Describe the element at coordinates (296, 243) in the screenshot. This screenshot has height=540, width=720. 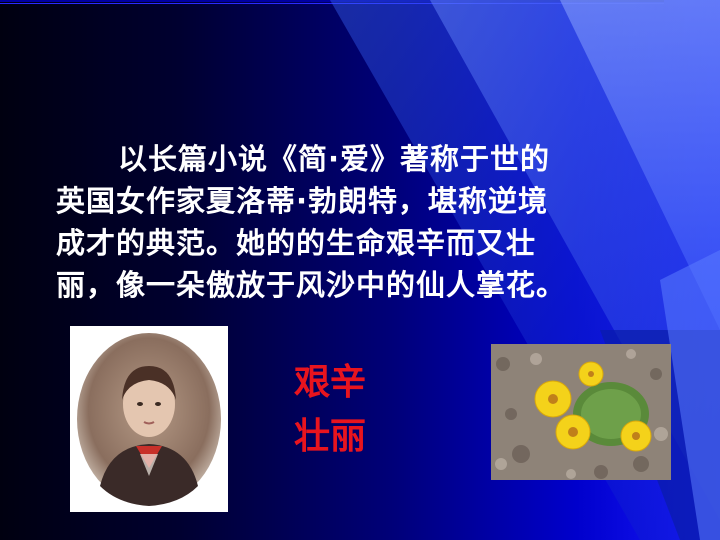
I see `body-line-3: 成才的典范。她的的生命艰辛而又壮` at that location.